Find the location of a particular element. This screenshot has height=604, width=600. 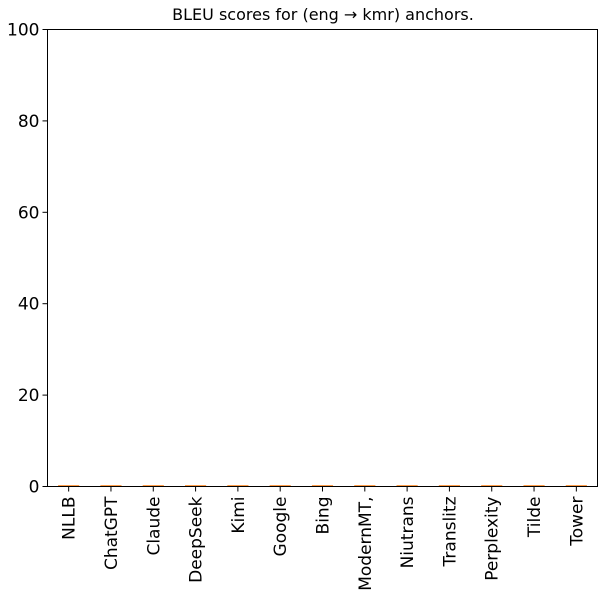

x-tick-label: Kimi is located at coordinates (239, 515).